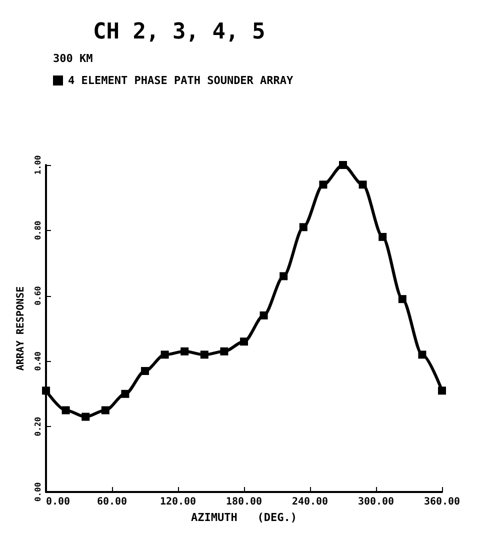  What do you see at coordinates (38, 165) in the screenshot?
I see `y-tick-label: 1.00` at bounding box center [38, 165].